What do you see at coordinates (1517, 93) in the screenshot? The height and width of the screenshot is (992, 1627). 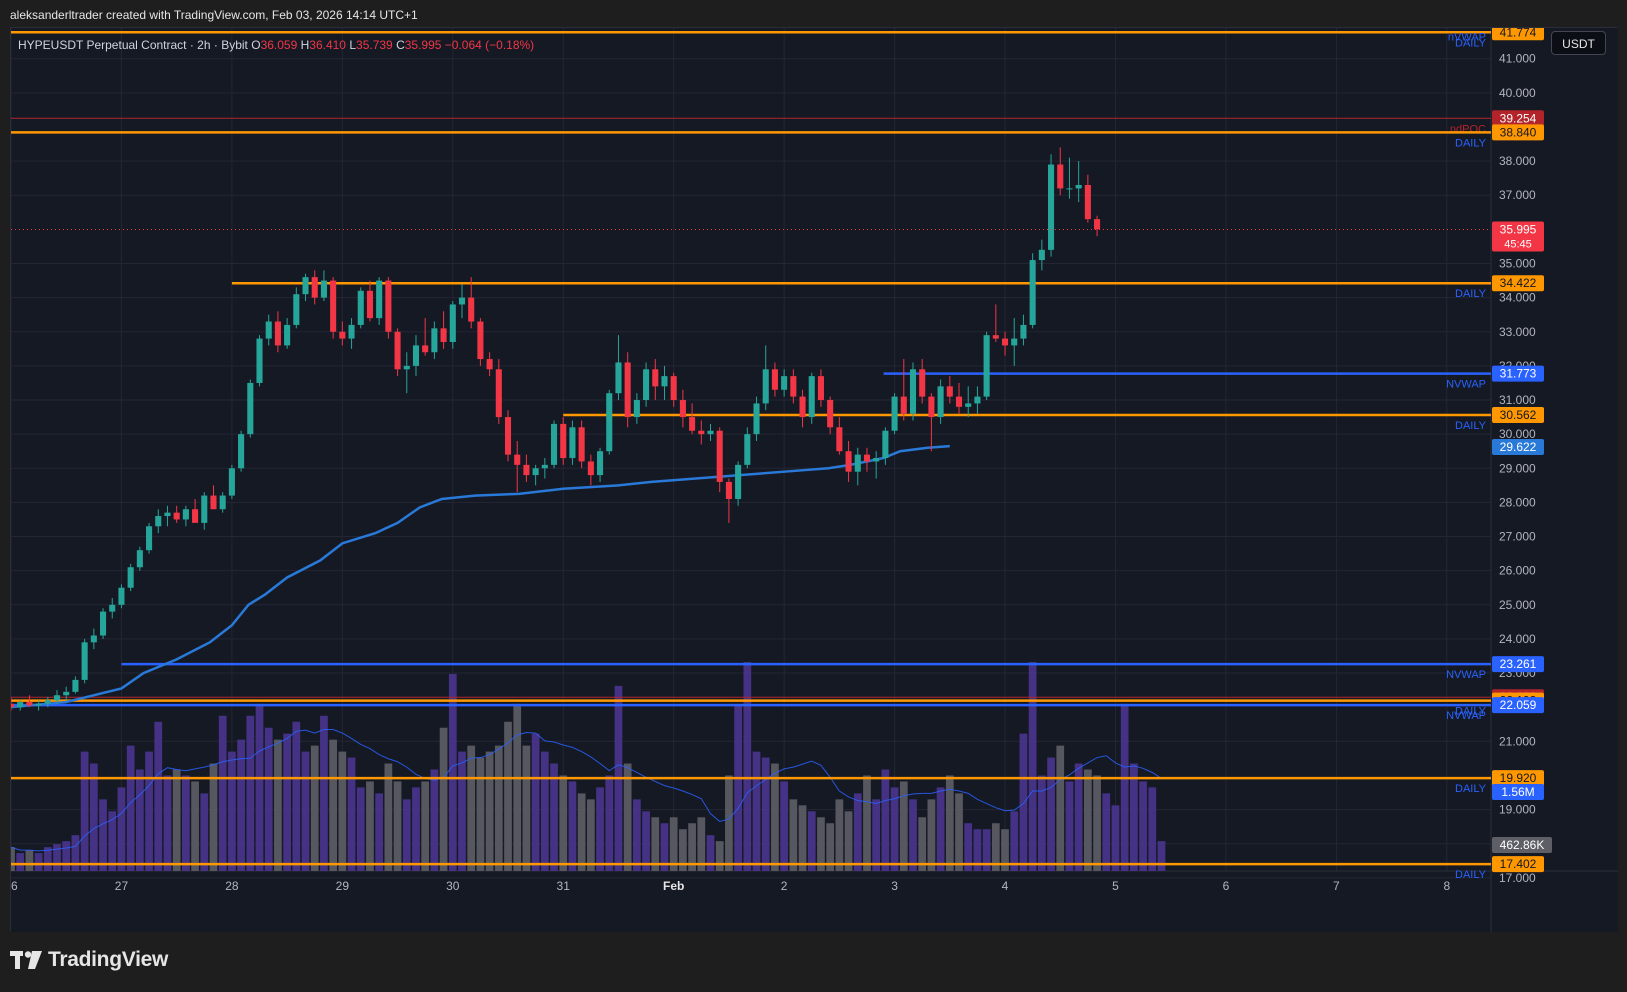 I see `y-tick-label: 40.000` at bounding box center [1517, 93].